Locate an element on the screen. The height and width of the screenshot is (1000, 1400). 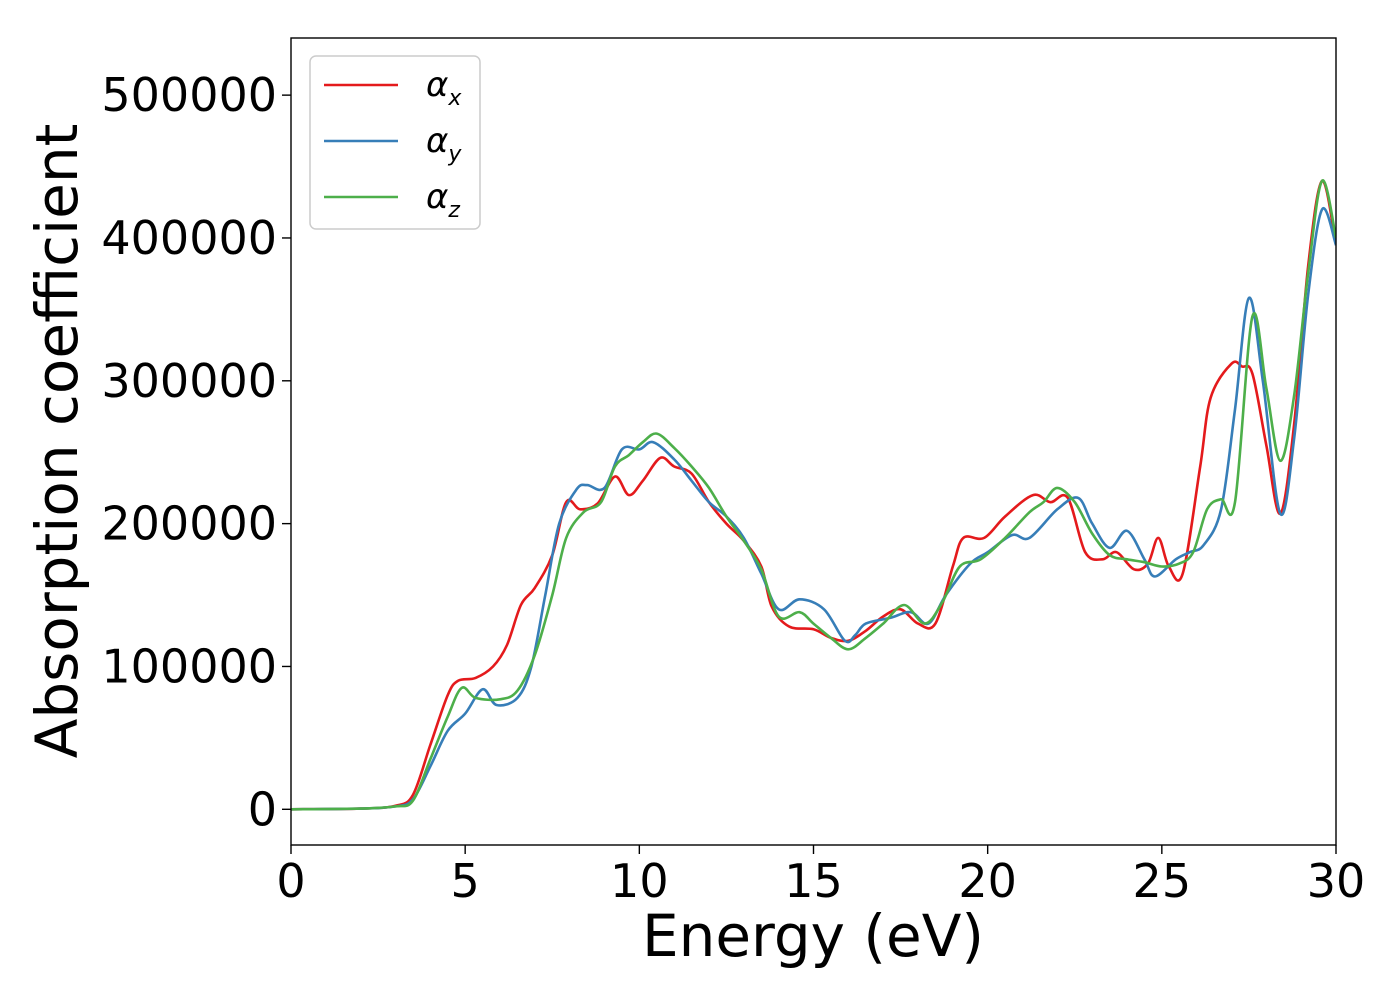
y-tick-label: 200000 is located at coordinates (189, 524).